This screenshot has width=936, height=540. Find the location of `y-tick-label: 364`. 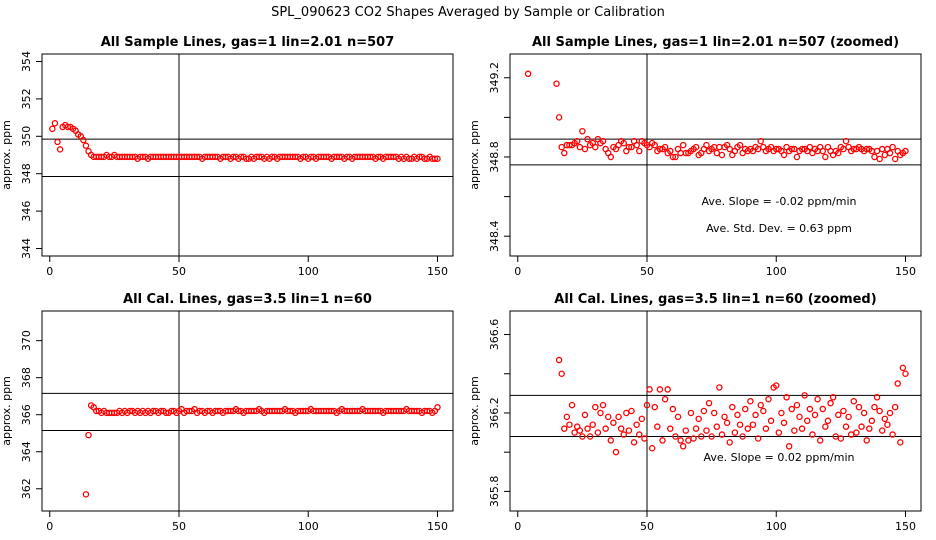

y-tick-label: 364 is located at coordinates (26, 451).